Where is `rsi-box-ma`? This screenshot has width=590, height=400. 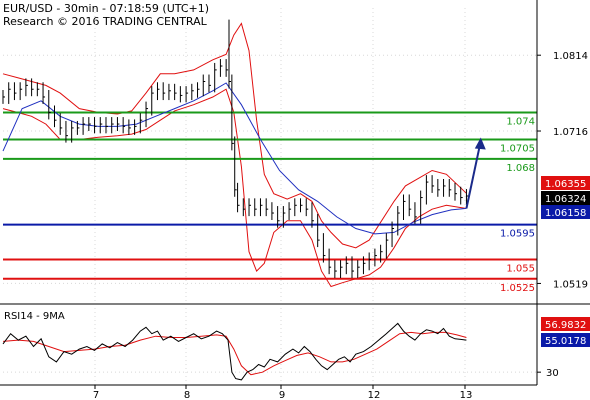
rsi-box-ma is located at coordinates (565, 324).